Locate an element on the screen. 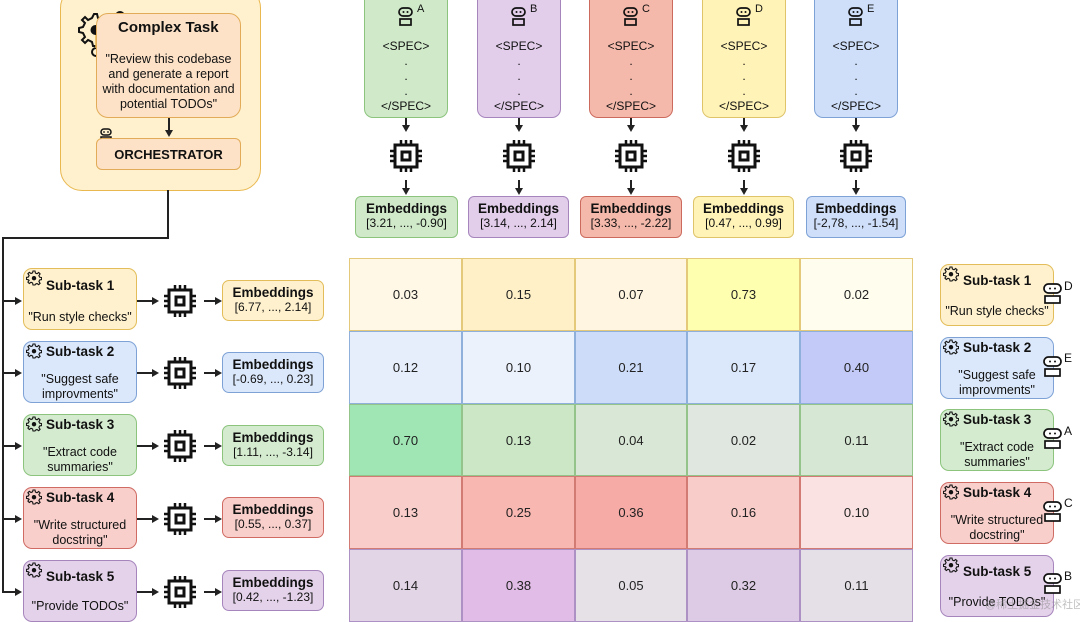  complex-task-title: Complex Task is located at coordinates (168, 27).